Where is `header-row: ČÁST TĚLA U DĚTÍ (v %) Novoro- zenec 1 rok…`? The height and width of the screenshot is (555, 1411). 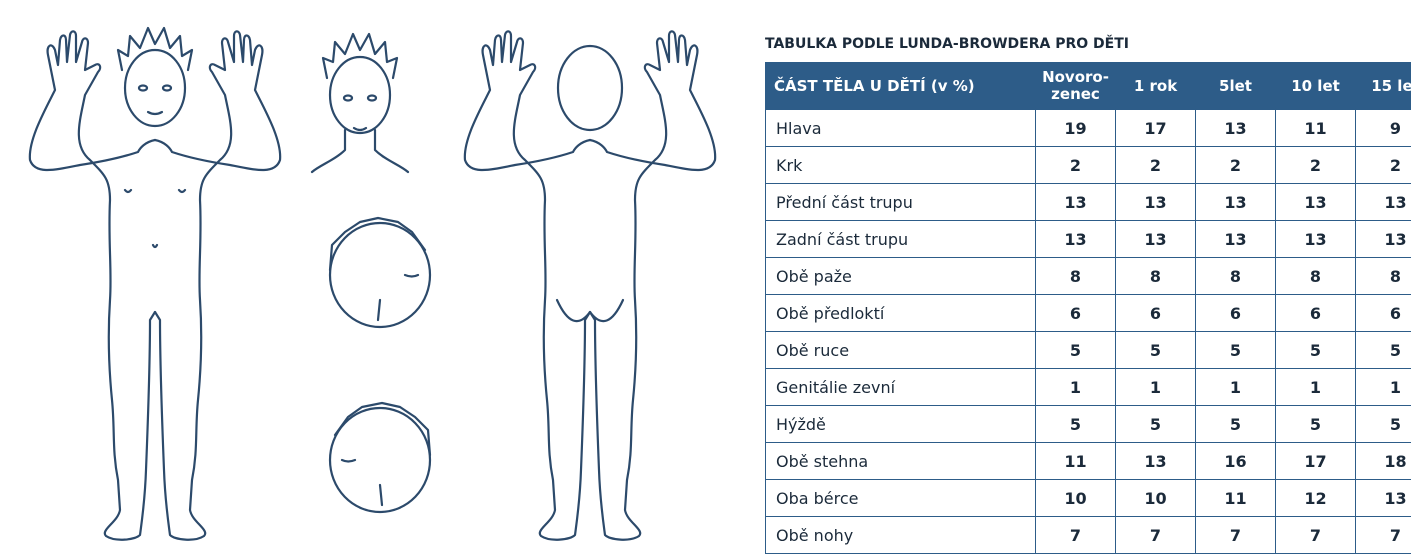 header-row: ČÁST TĚLA U DĚTÍ (v %) Novoro- zenec 1 rok… is located at coordinates (1088, 86).